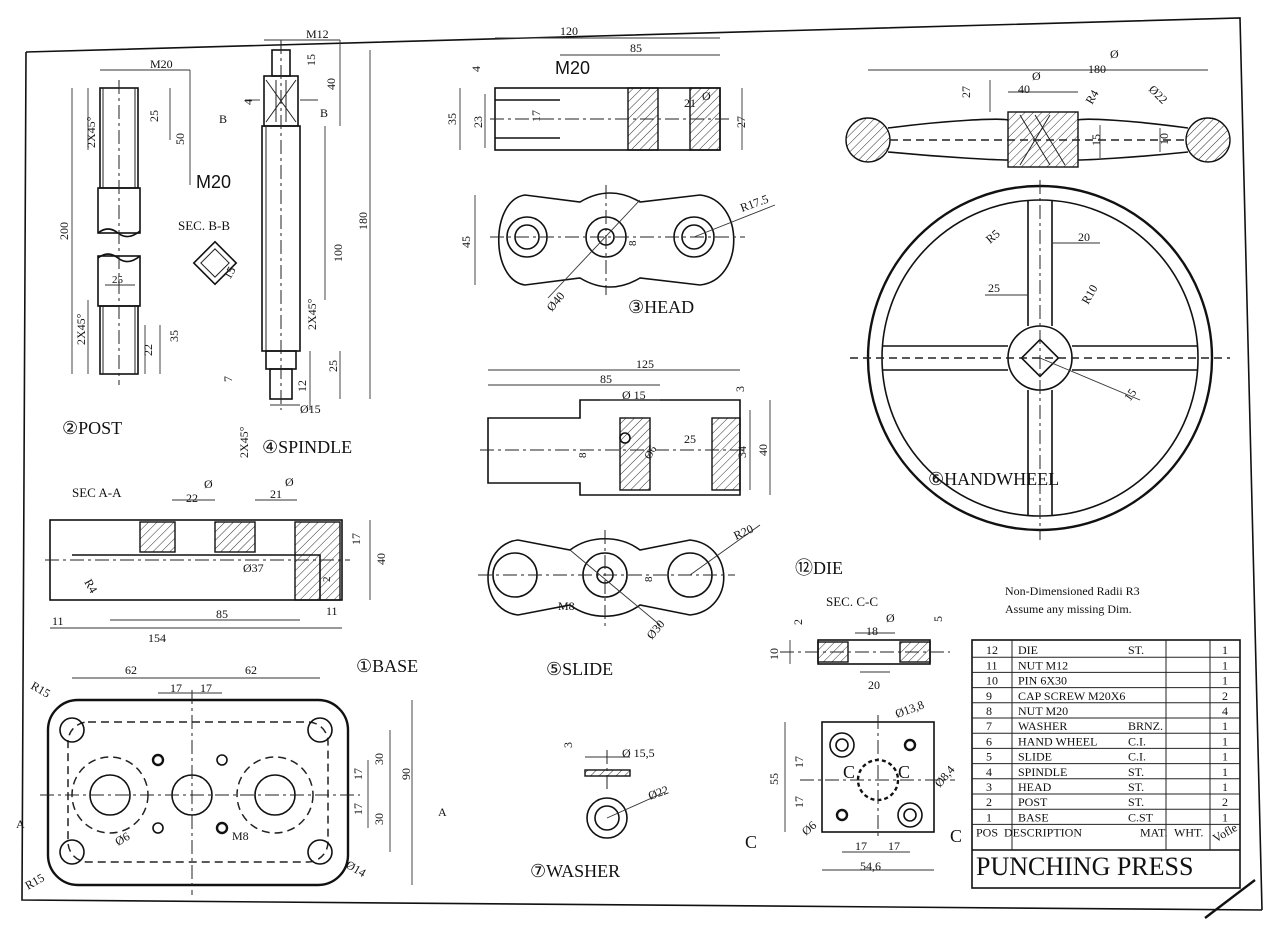  I want to click on dim-die-sec-c-left: C, so click(751, 842).